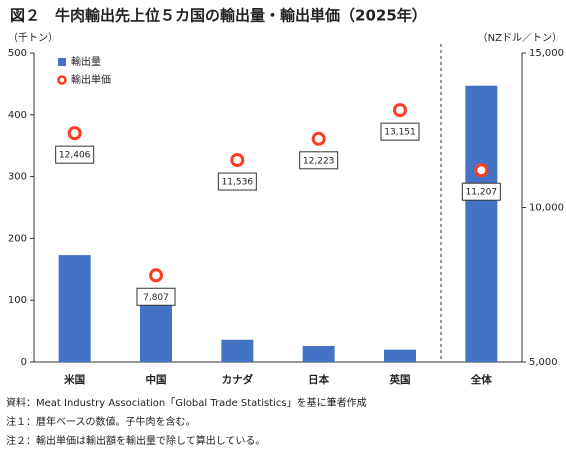 This screenshot has width=566, height=454. What do you see at coordinates (135, 440) in the screenshot?
I see `note: 注２：輸出単価は輸出額を輸出量で除して算出している。` at bounding box center [135, 440].